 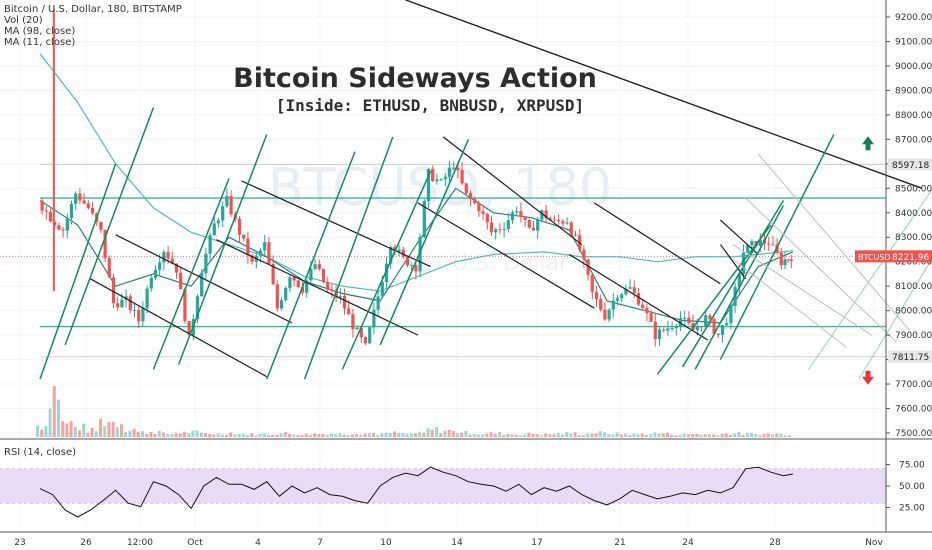 I want to click on current-price-tag-bg, so click(x=910, y=256).